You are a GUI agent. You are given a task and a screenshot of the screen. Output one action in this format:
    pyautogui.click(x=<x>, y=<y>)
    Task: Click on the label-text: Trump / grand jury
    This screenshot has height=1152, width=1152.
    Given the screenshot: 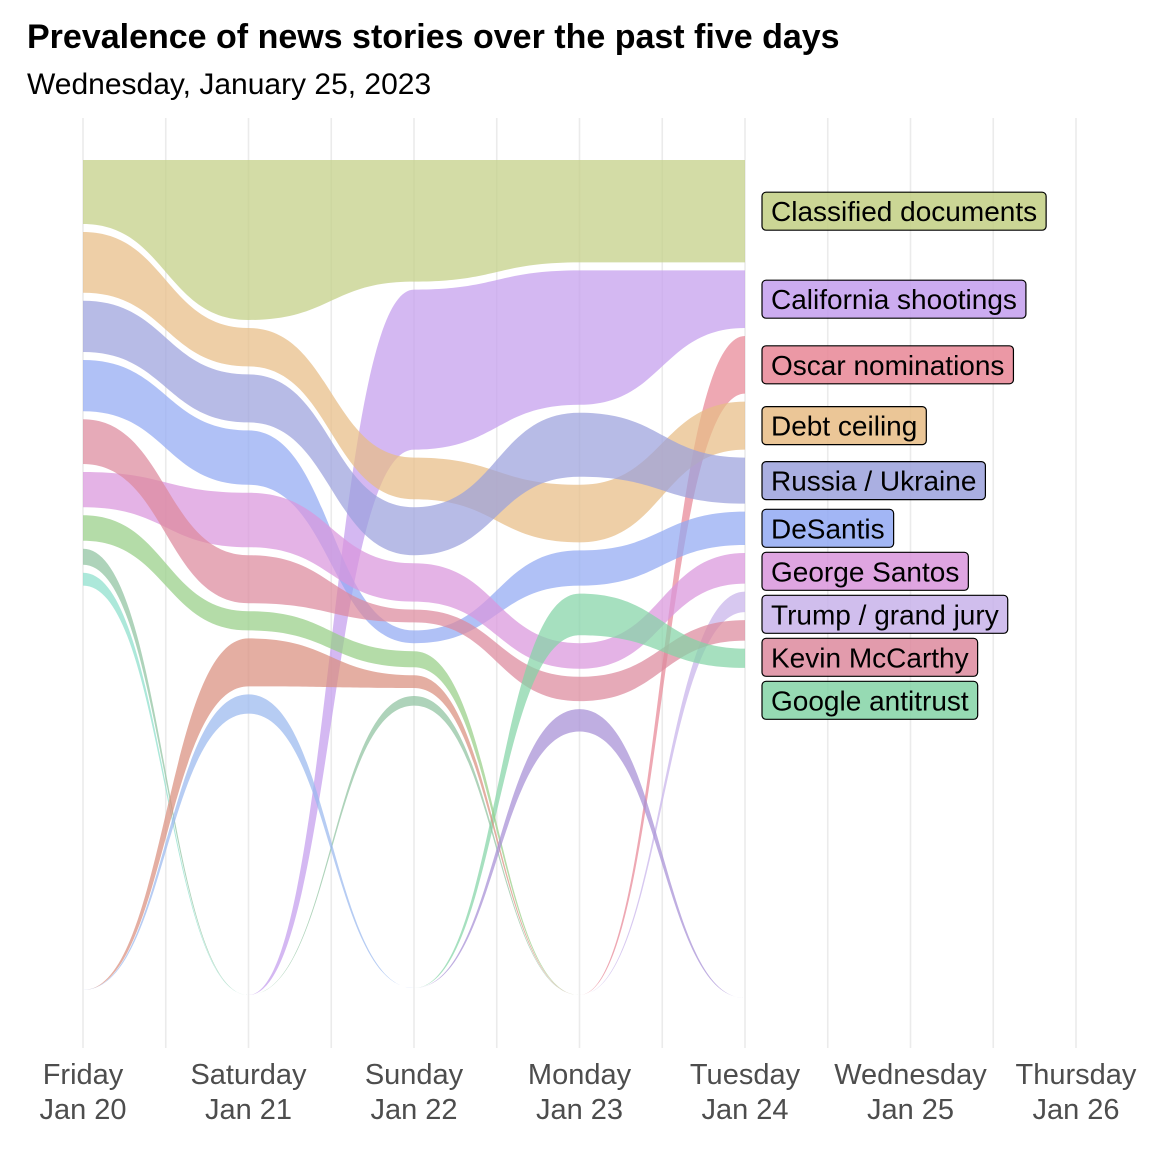 What is the action you would take?
    pyautogui.click(x=885, y=614)
    